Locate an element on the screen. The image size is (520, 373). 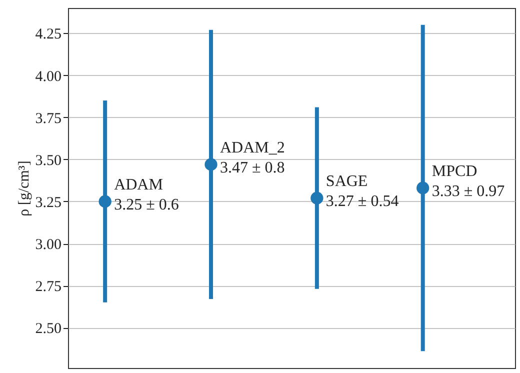
annotation: ADAM is located at coordinates (138, 185).